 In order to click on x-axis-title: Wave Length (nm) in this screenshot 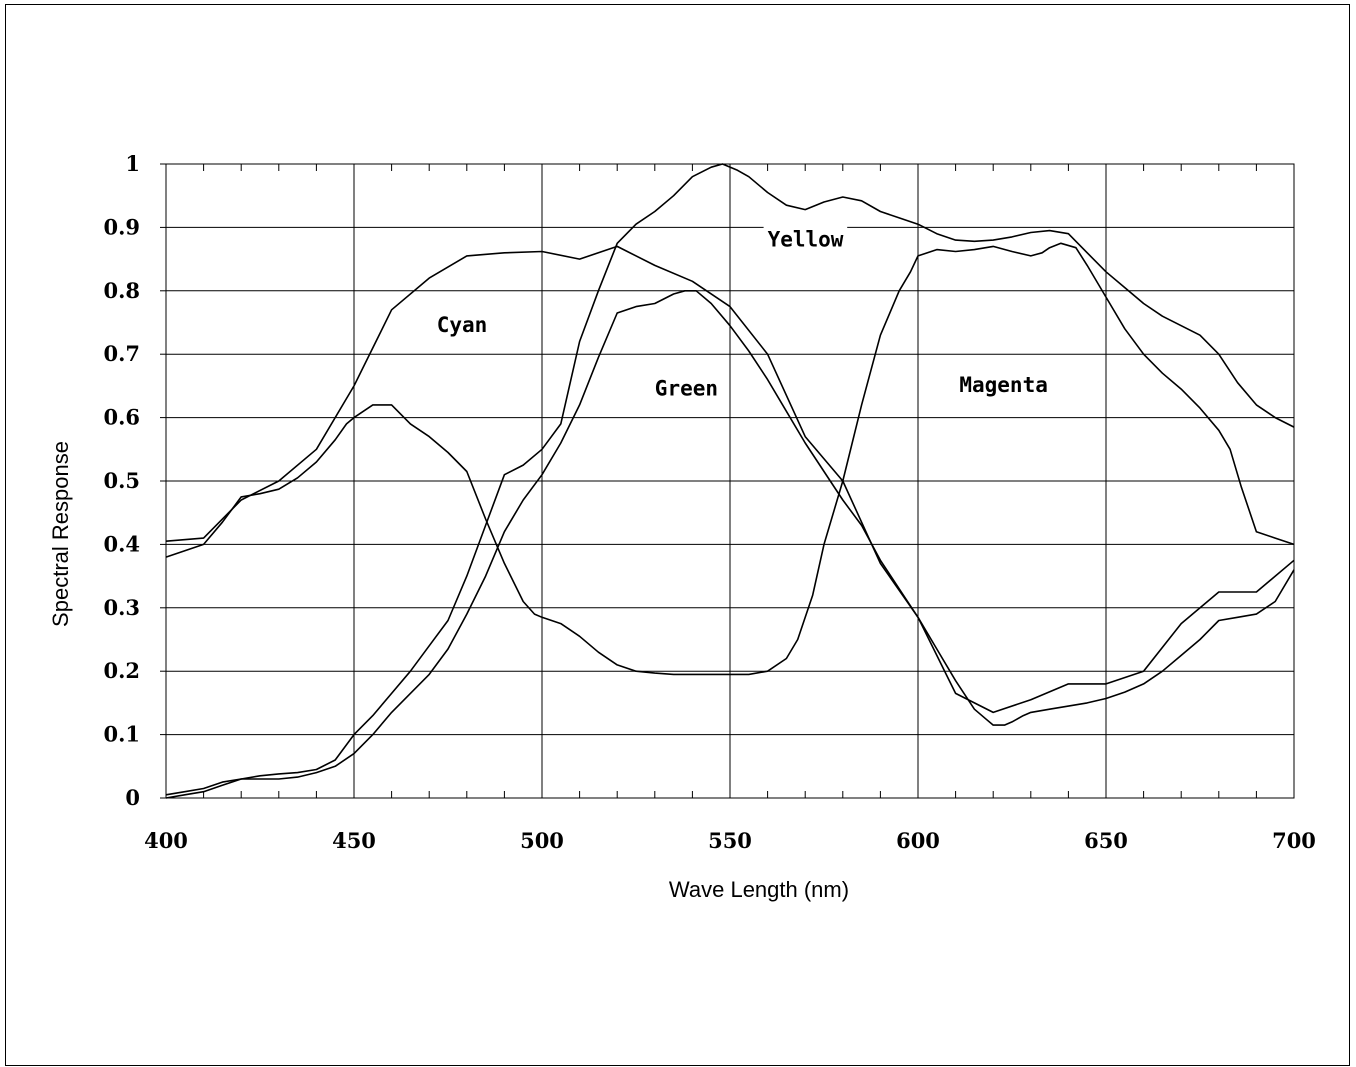, I will do `click(759, 889)`.